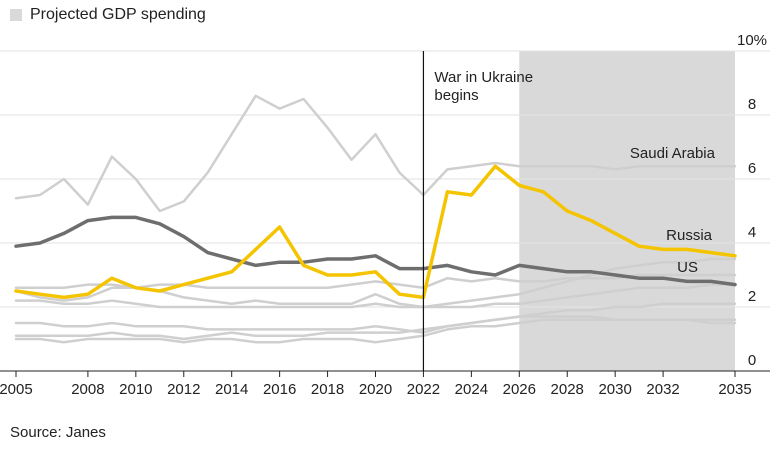 The height and width of the screenshot is (454, 780). Describe the element at coordinates (327, 389) in the screenshot. I see `x-tick-label-2018: 2018` at that location.